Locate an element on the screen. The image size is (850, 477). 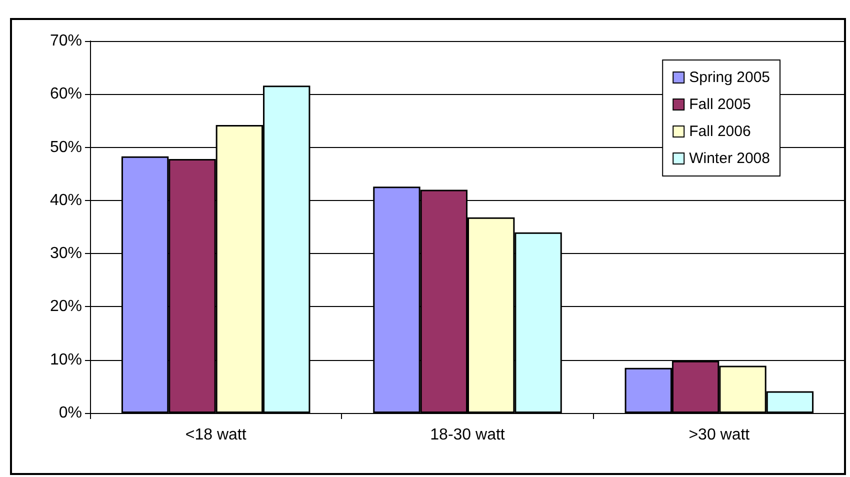
y-tick-label: 30% is located at coordinates (66, 253).